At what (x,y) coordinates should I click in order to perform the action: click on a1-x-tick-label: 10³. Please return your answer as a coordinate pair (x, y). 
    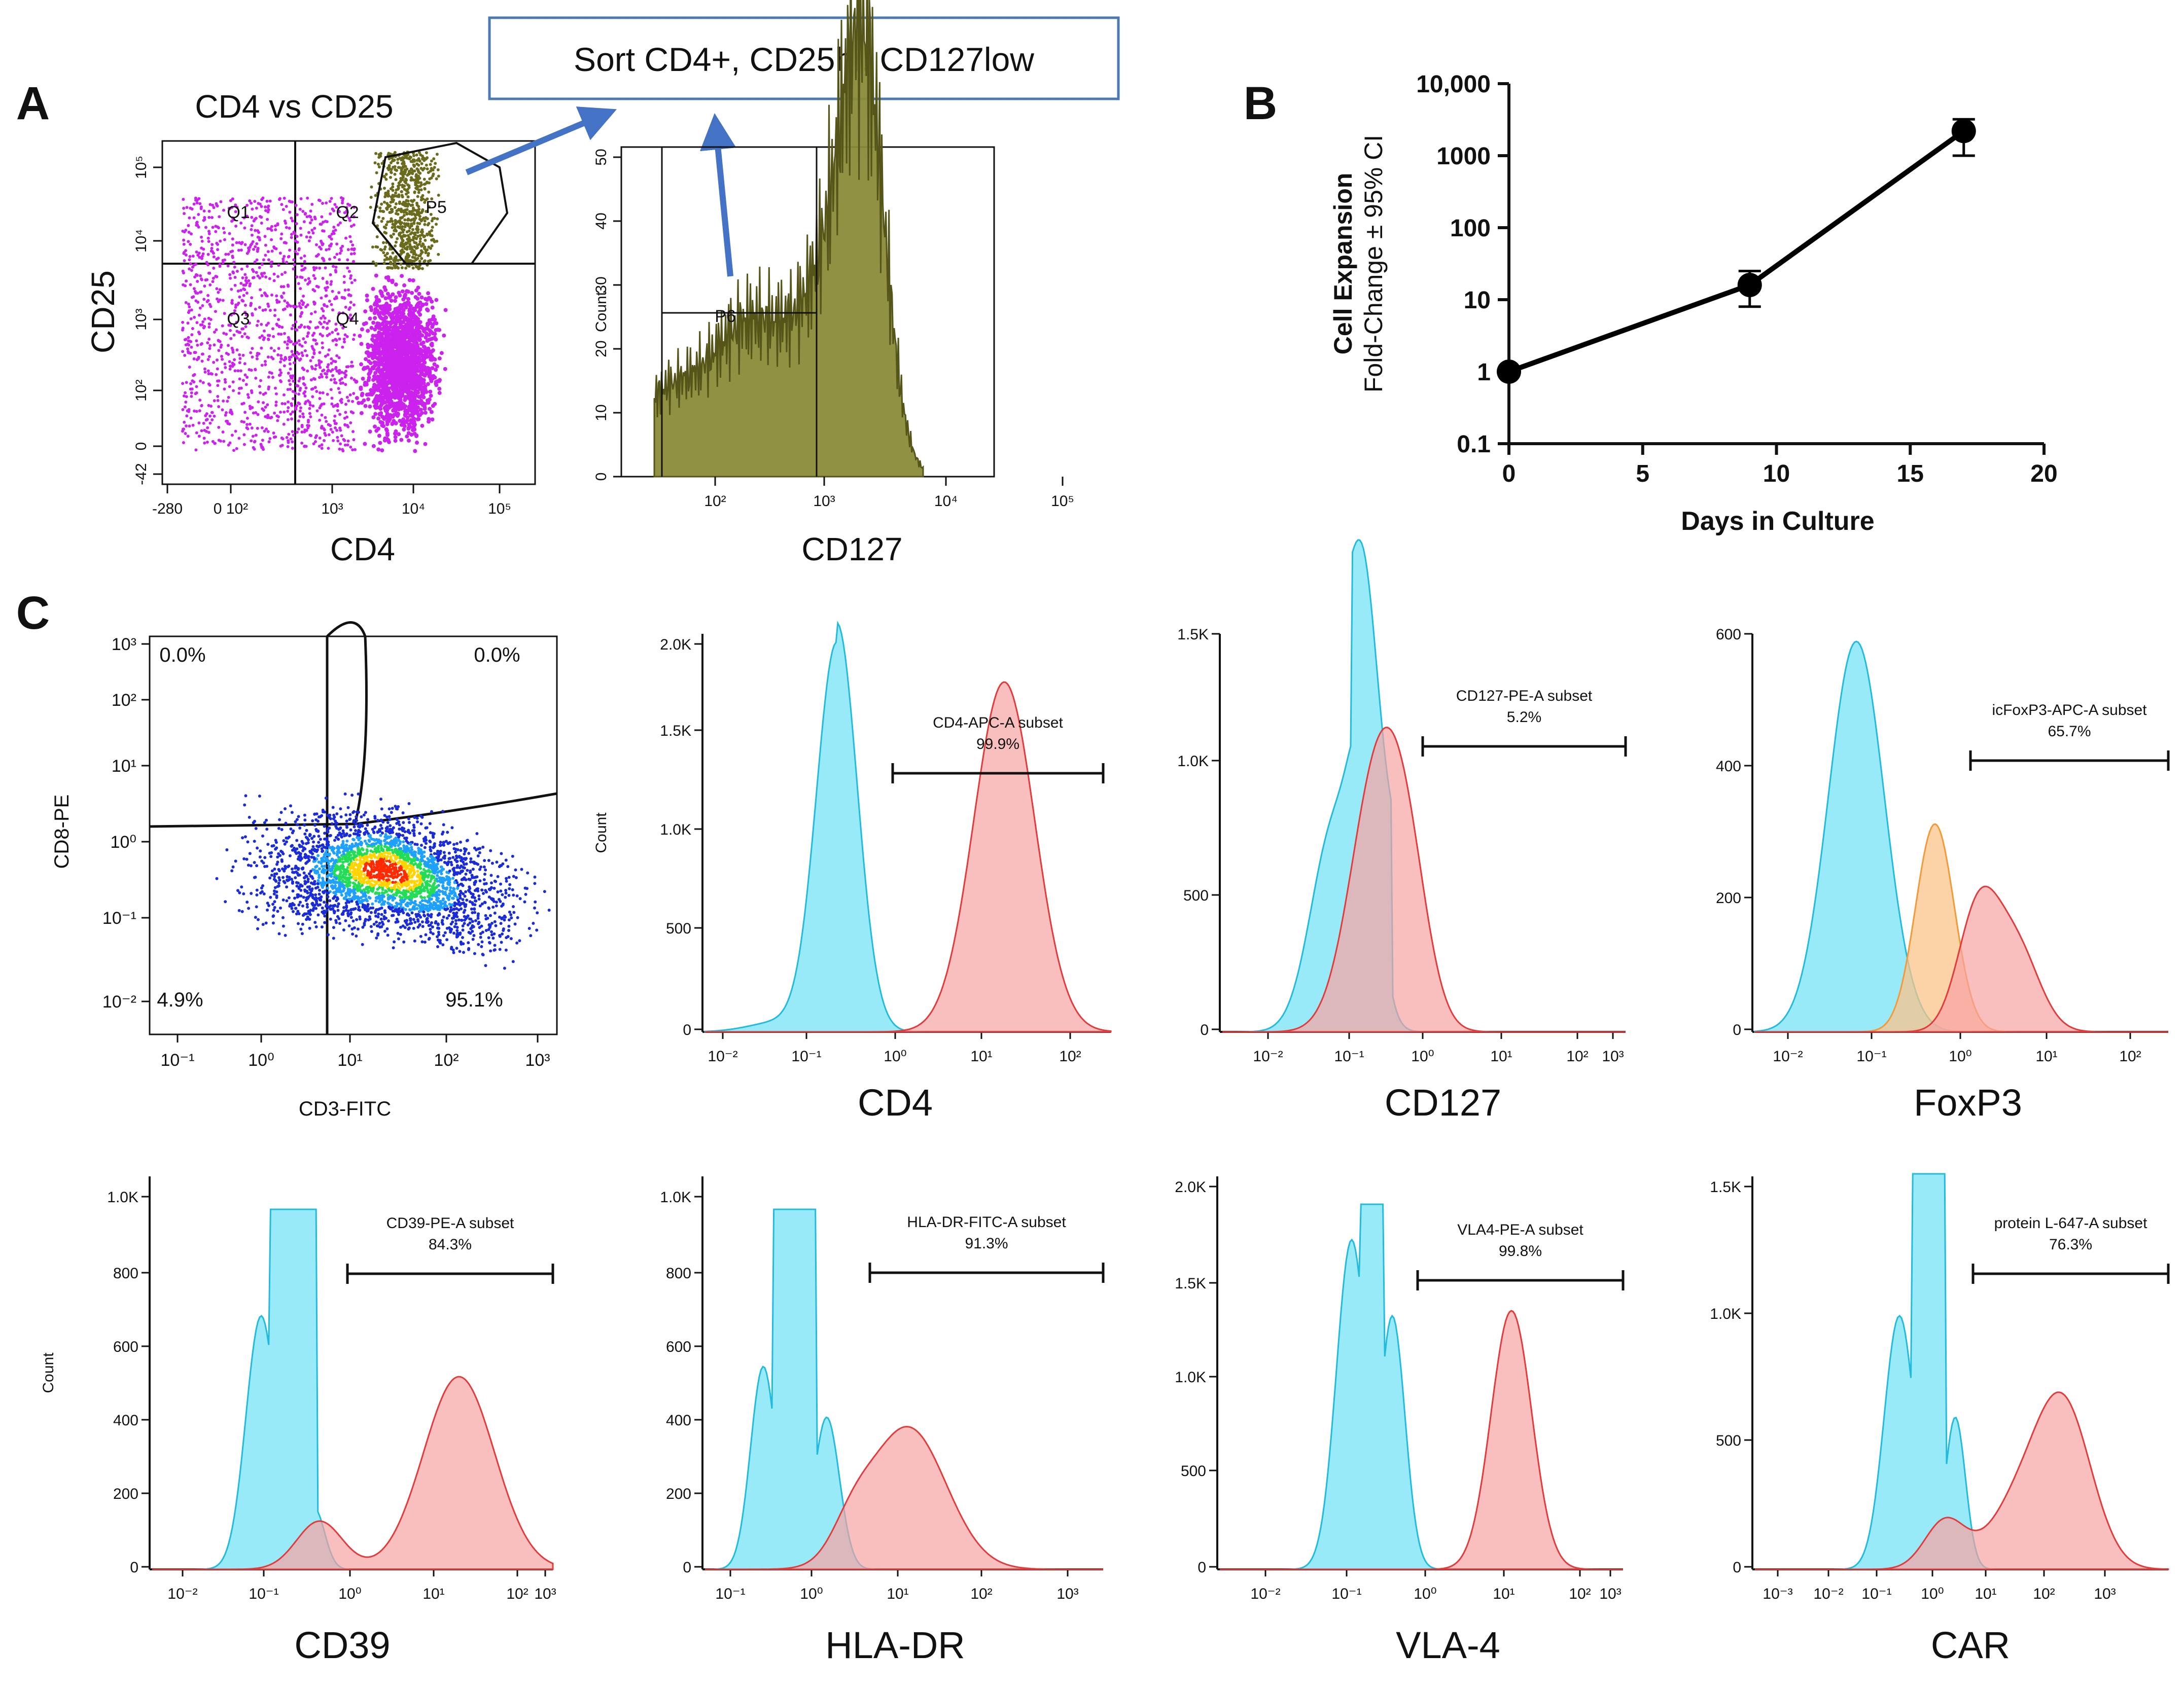
    Looking at the image, I should click on (332, 508).